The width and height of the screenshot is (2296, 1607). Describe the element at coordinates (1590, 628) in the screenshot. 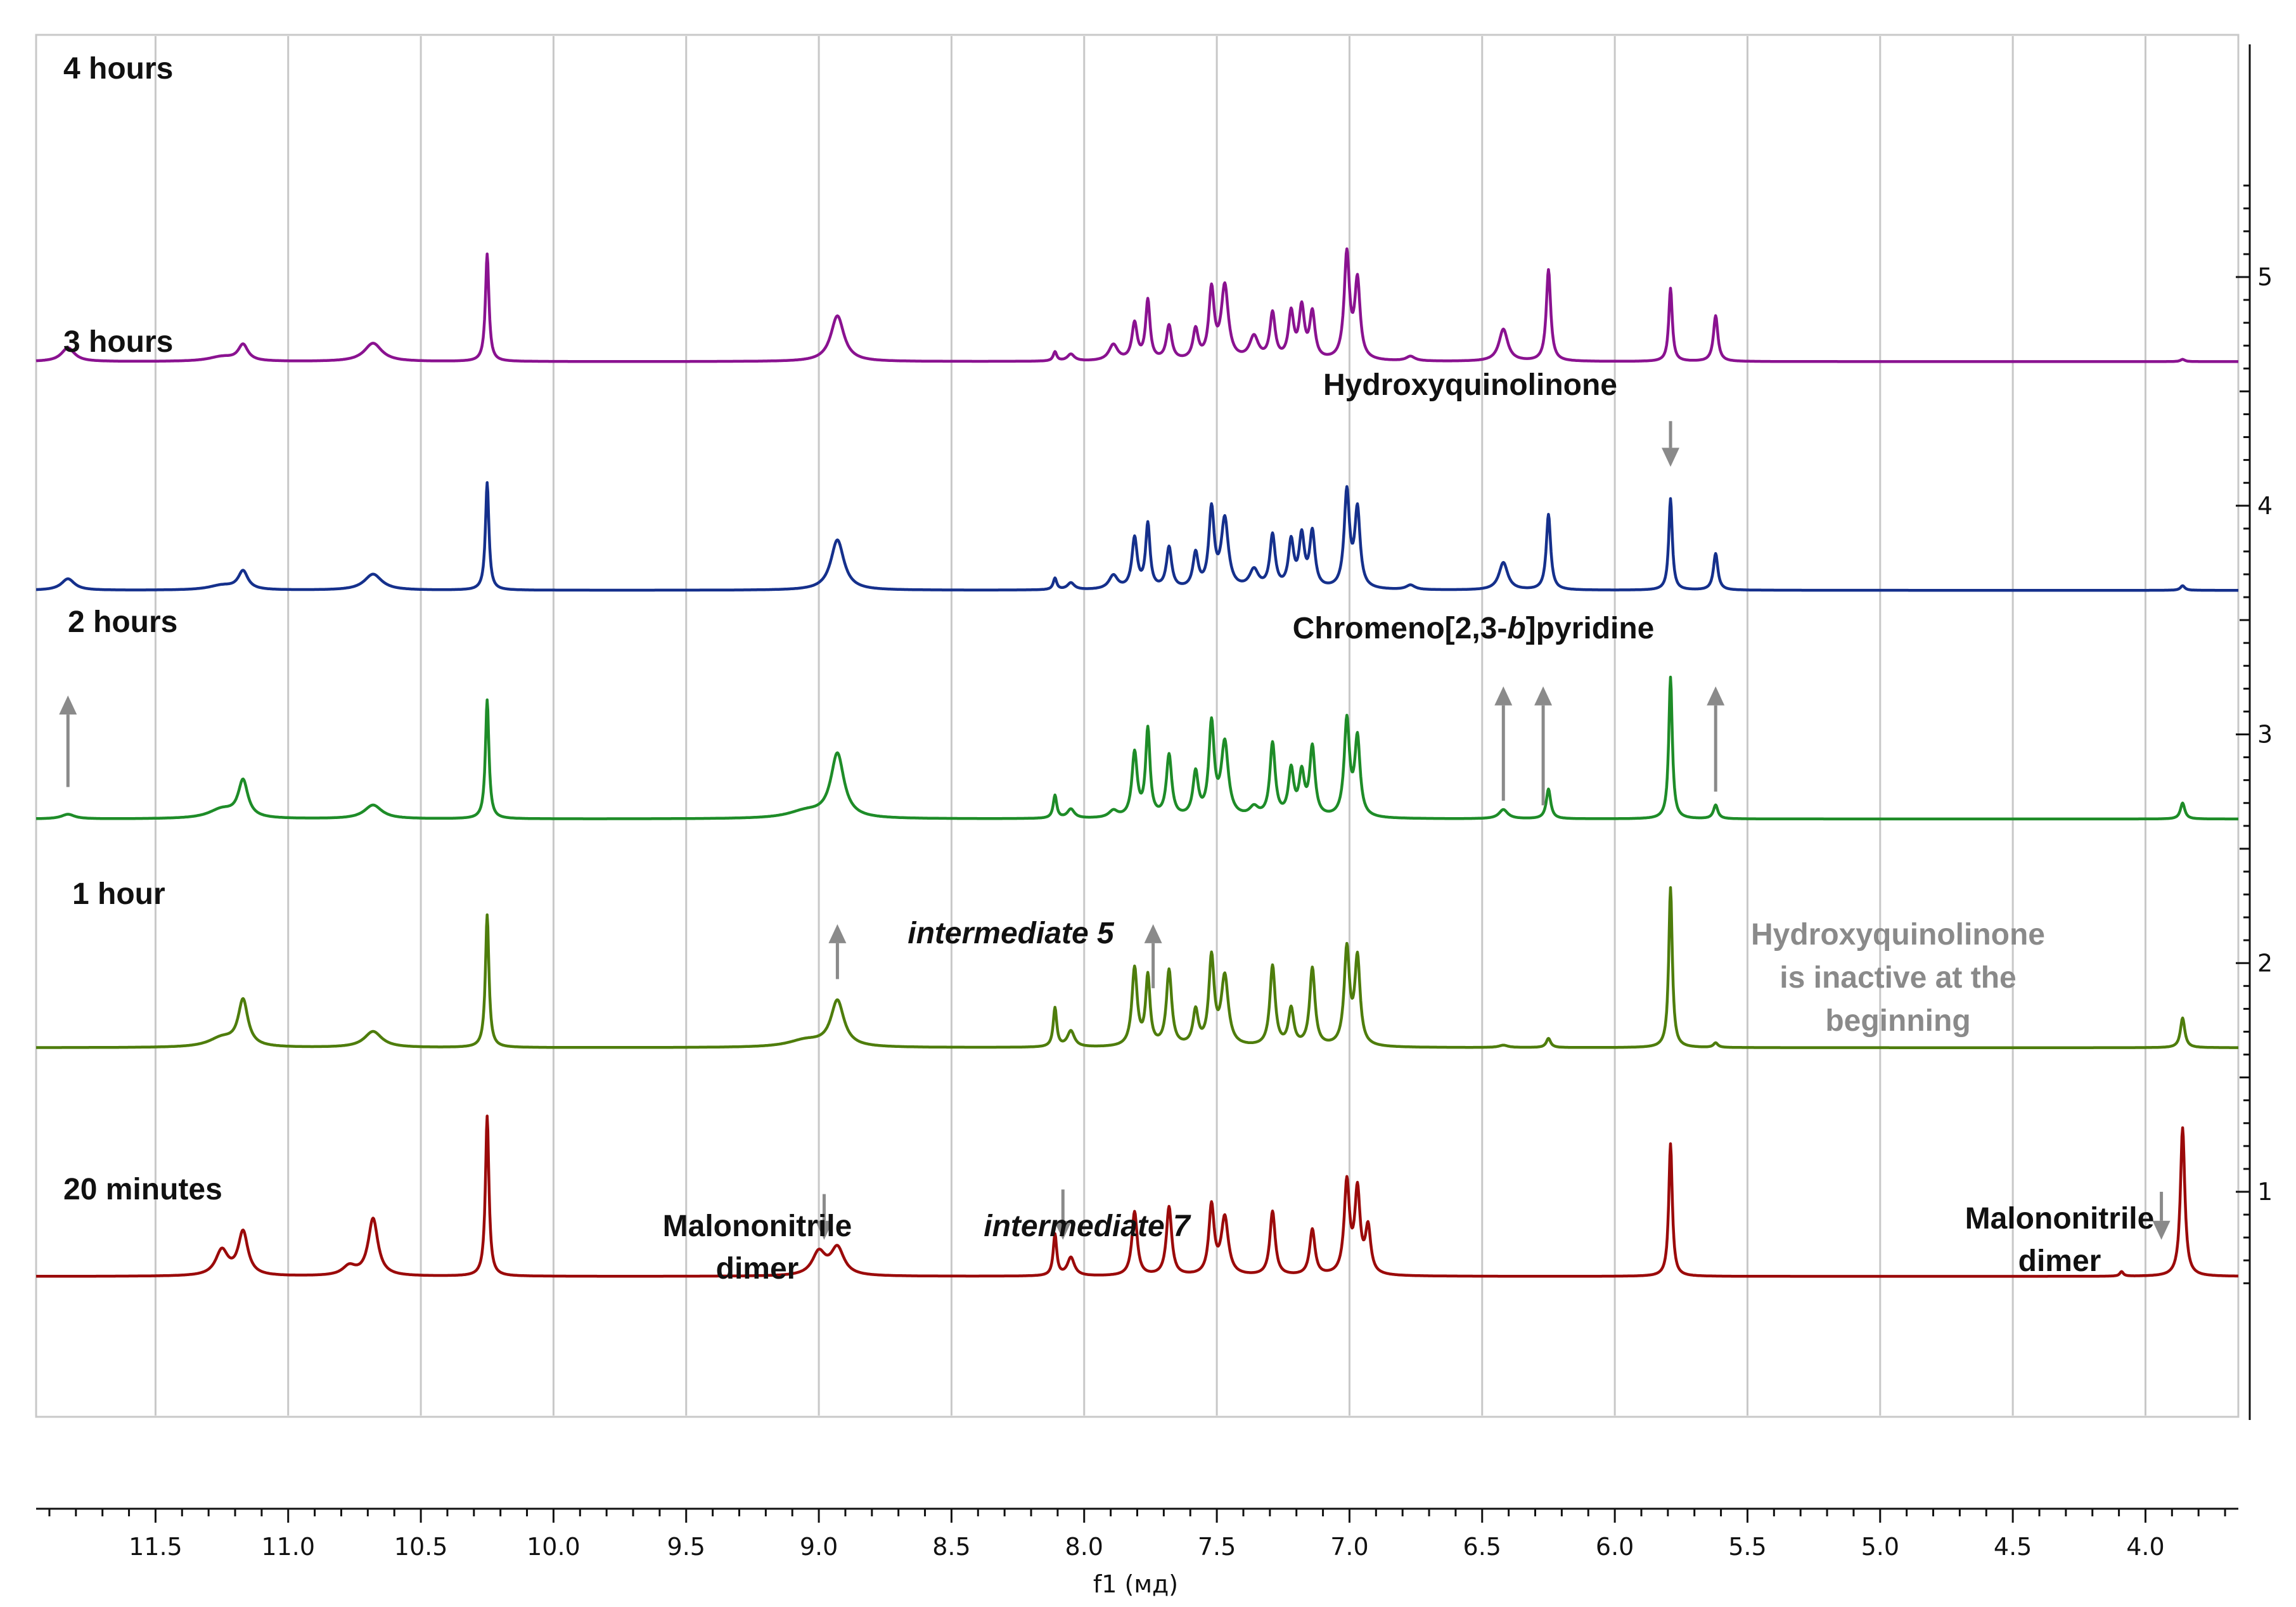

I see `chromeno-part-3: ]pyridine` at that location.